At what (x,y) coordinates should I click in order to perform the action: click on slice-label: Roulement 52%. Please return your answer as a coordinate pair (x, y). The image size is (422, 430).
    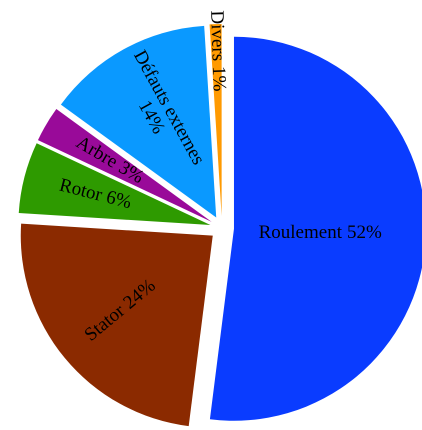
    Looking at the image, I should click on (320, 233).